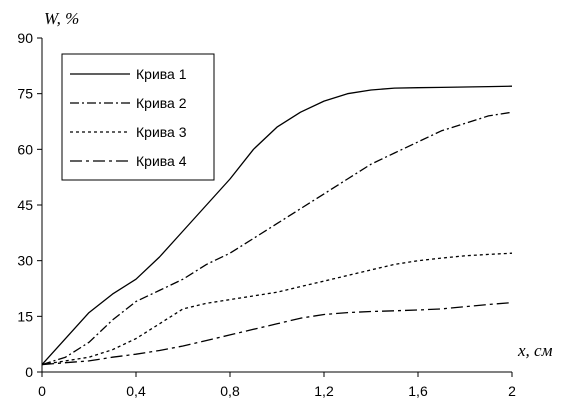 This screenshot has width=574, height=410. I want to click on y-tick-label: 45, so click(25, 205).